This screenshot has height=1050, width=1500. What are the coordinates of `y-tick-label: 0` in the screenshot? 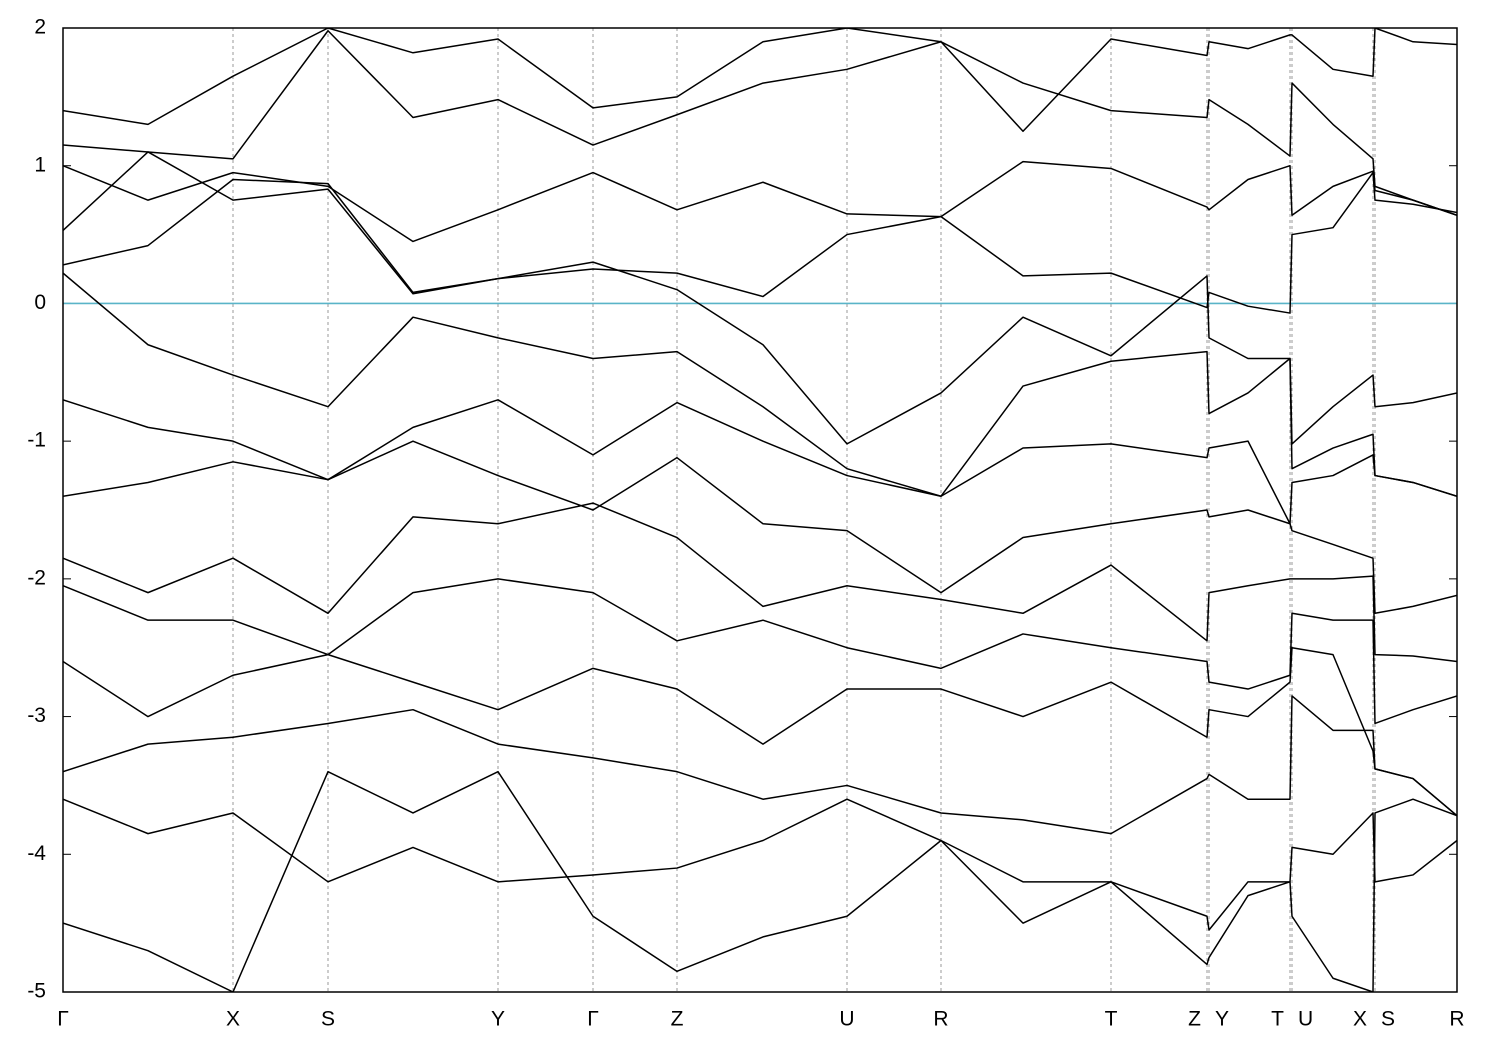 It's located at (40, 302).